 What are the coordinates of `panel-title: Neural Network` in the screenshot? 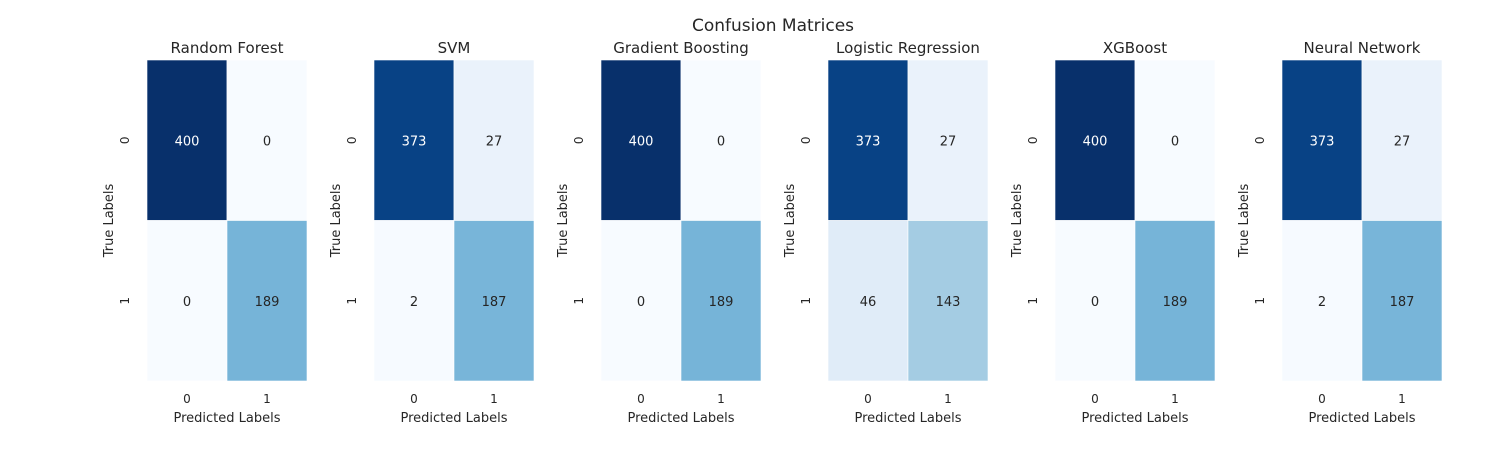 It's located at (1362, 48).